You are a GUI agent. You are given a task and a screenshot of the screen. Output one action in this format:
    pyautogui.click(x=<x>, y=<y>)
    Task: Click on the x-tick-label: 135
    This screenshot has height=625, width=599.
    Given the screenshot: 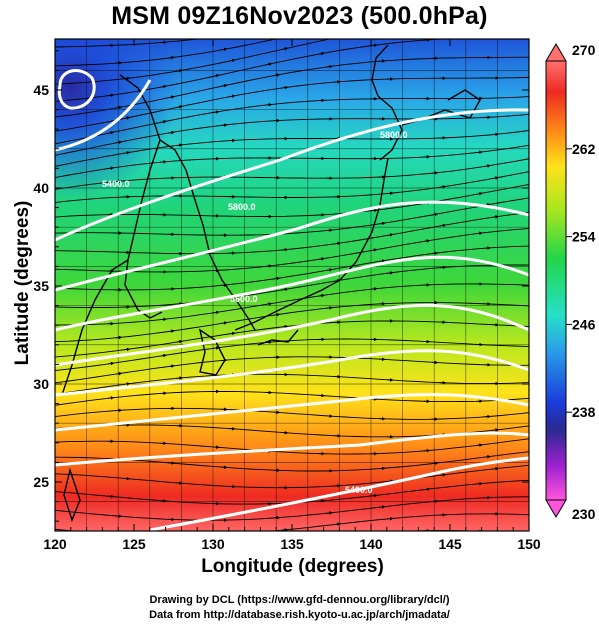 What is the action you would take?
    pyautogui.click(x=292, y=544)
    